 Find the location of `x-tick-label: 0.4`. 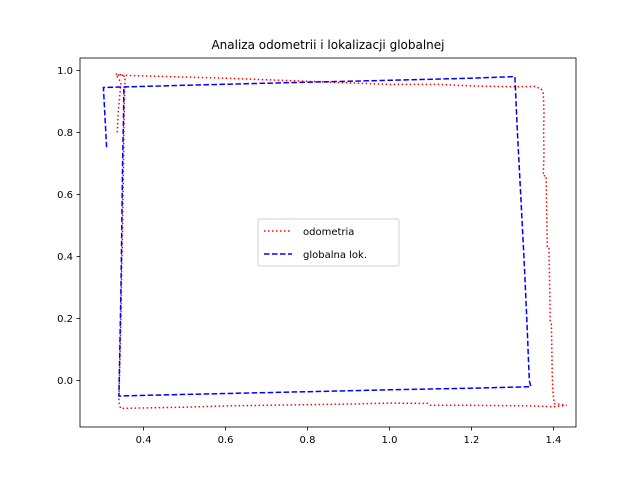

x-tick-label: 0.4 is located at coordinates (144, 440).